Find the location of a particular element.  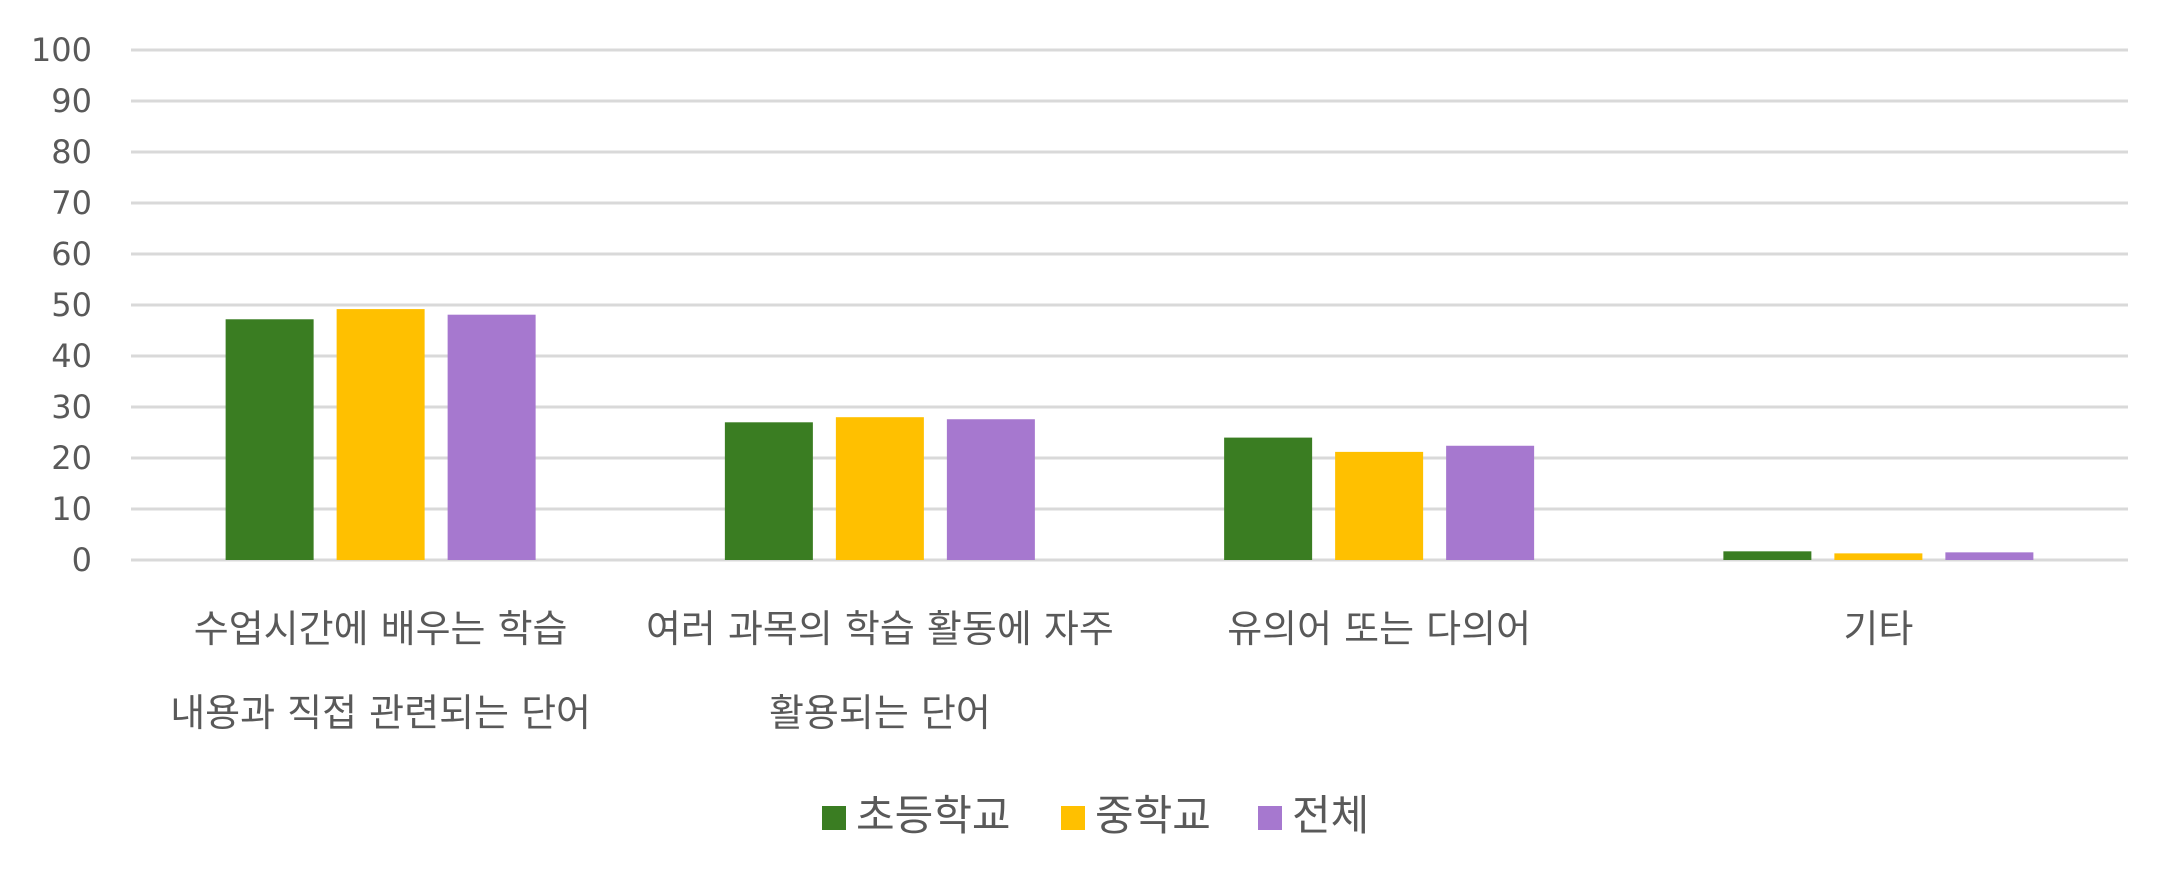

y-tick-label: 10 is located at coordinates (71, 509).